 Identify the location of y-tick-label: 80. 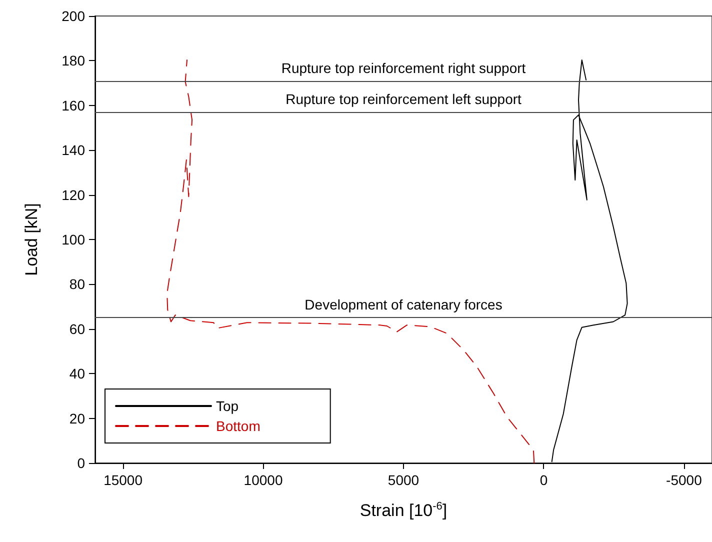
(77, 284).